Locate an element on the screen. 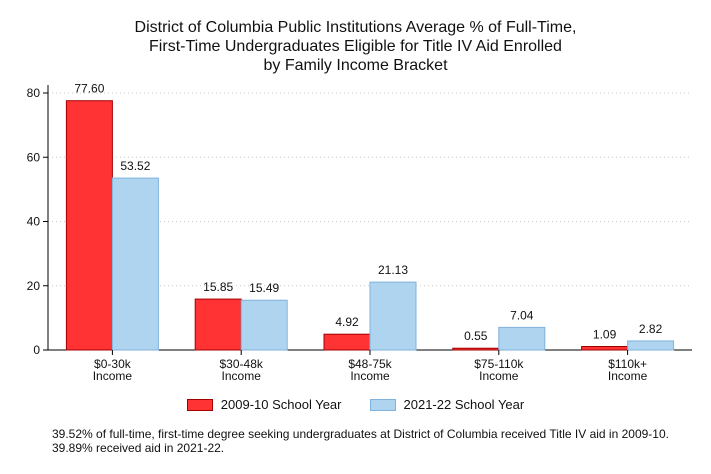 This screenshot has height=474, width=711. data-label-1-2: 21.13 is located at coordinates (393, 270).